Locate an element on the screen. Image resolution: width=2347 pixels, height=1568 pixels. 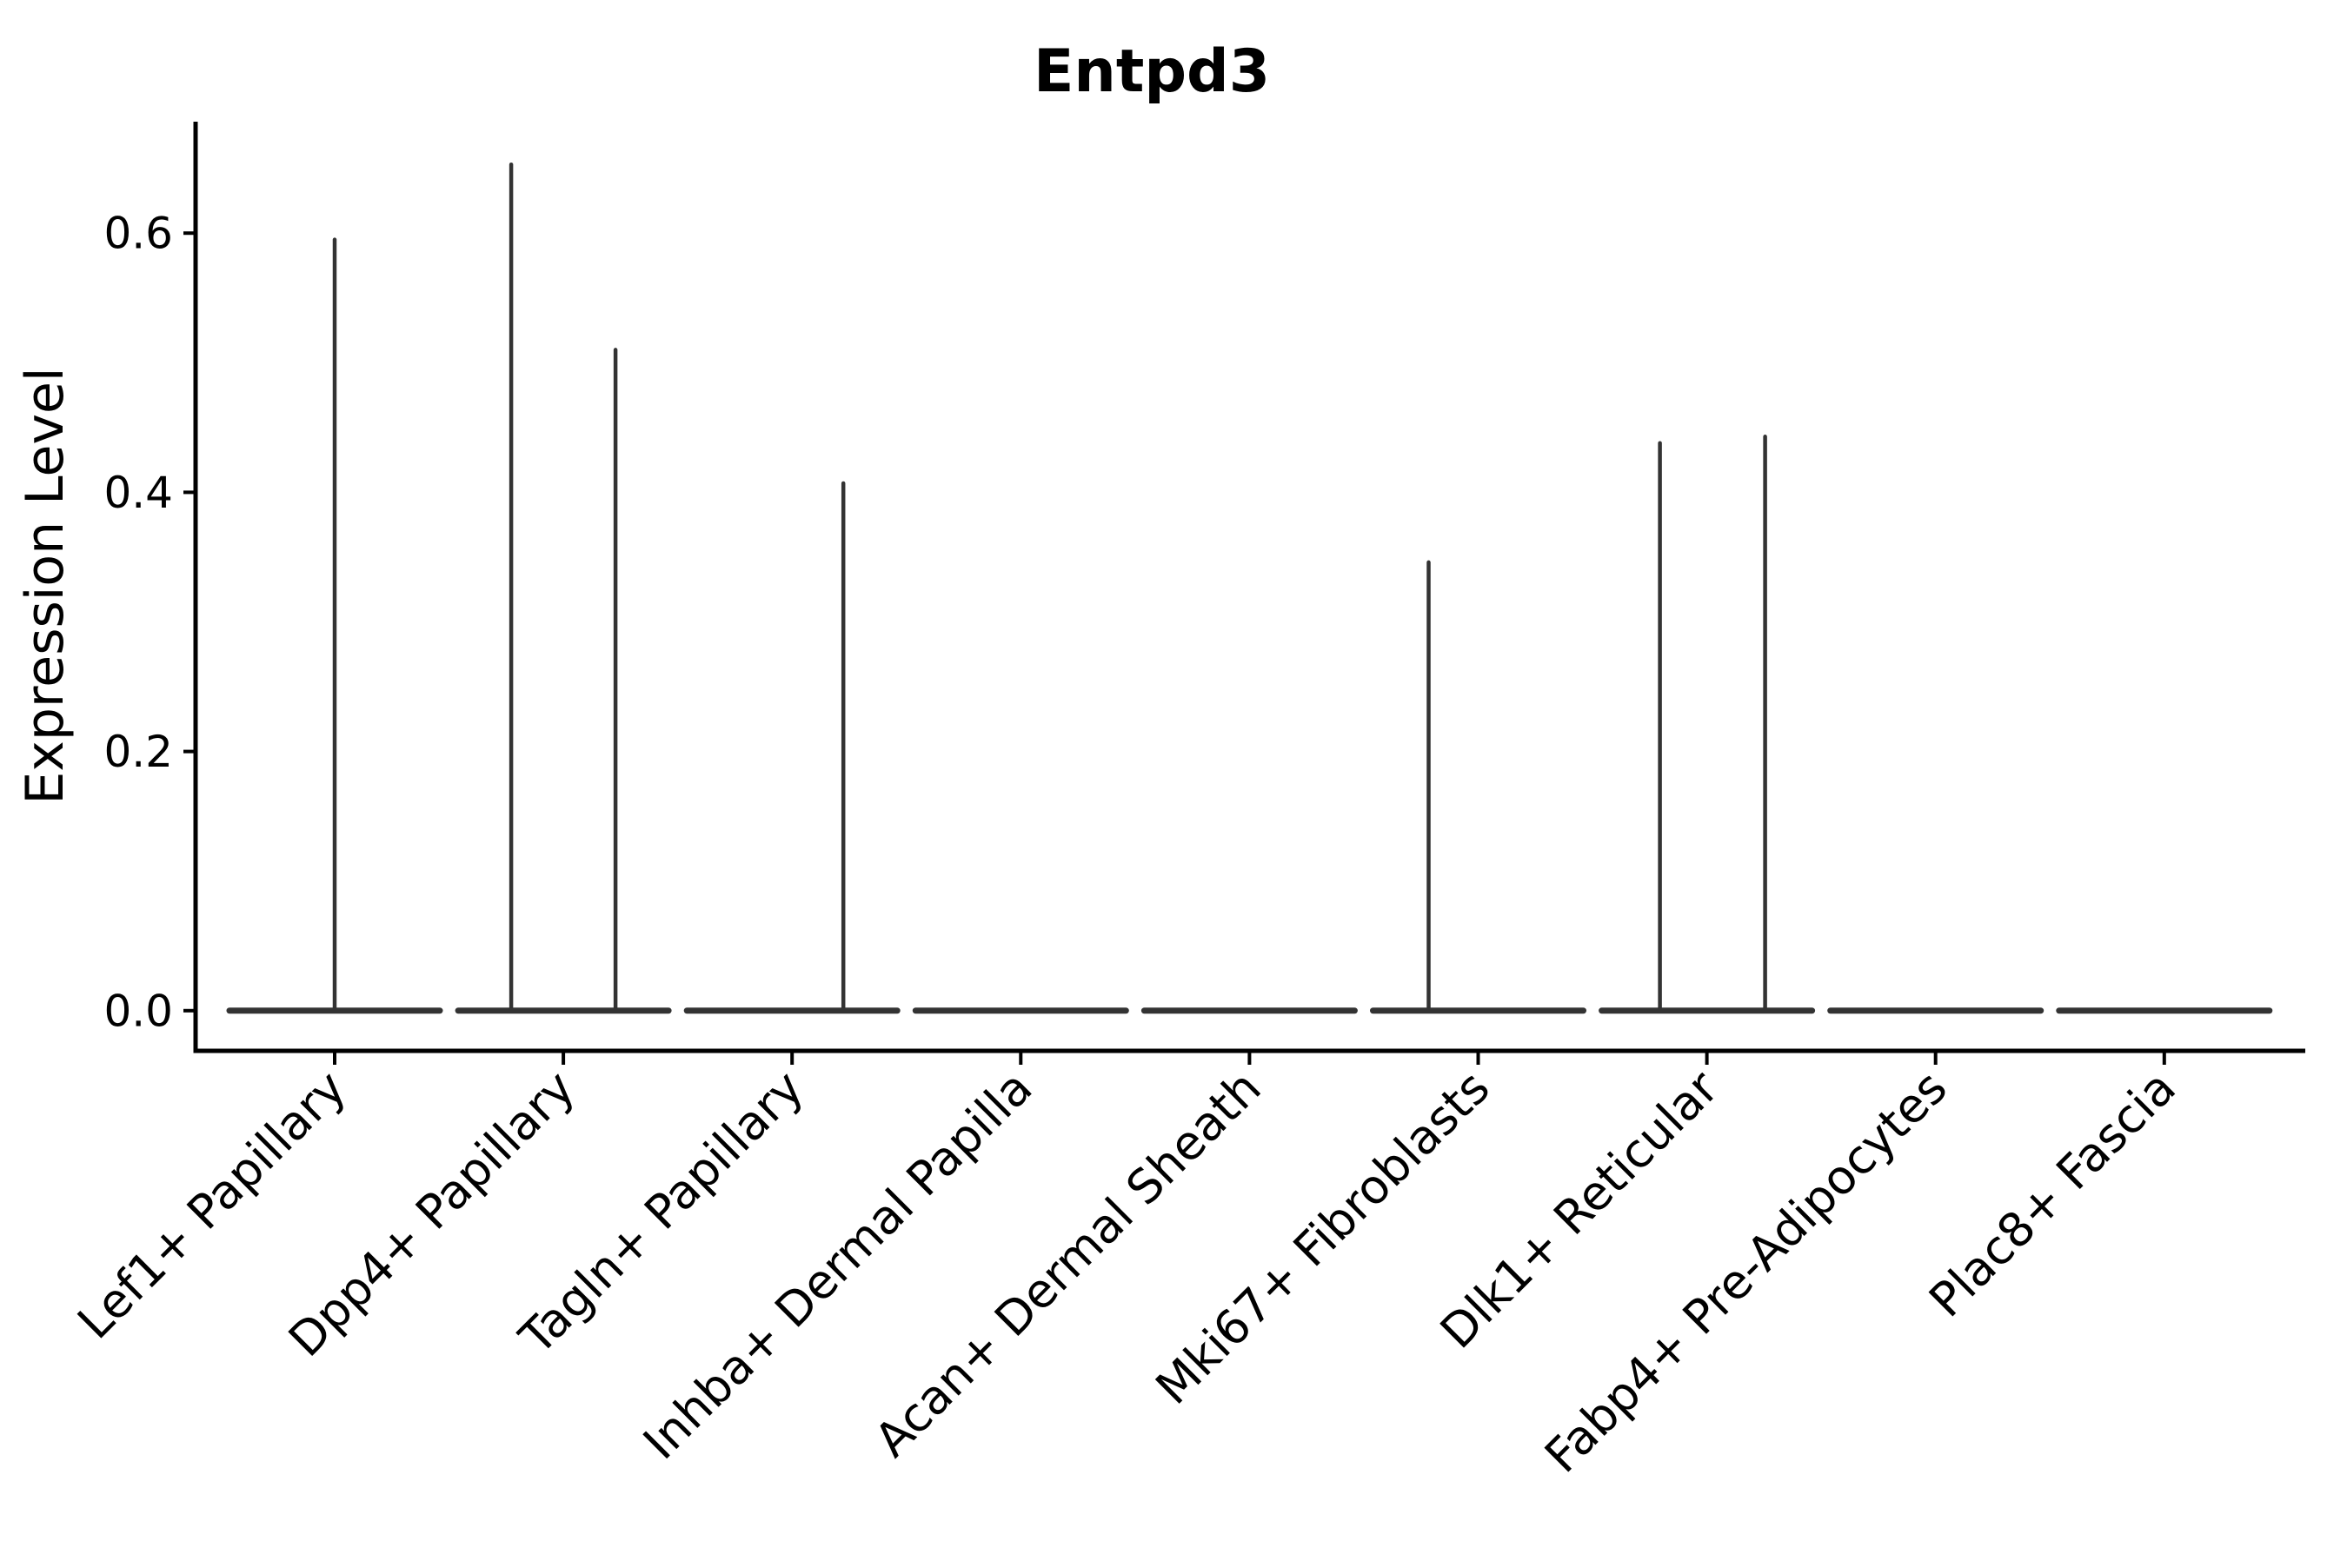
x-category-label: Fabp4+ Pre-Adipocytes is located at coordinates (1746, 1272).